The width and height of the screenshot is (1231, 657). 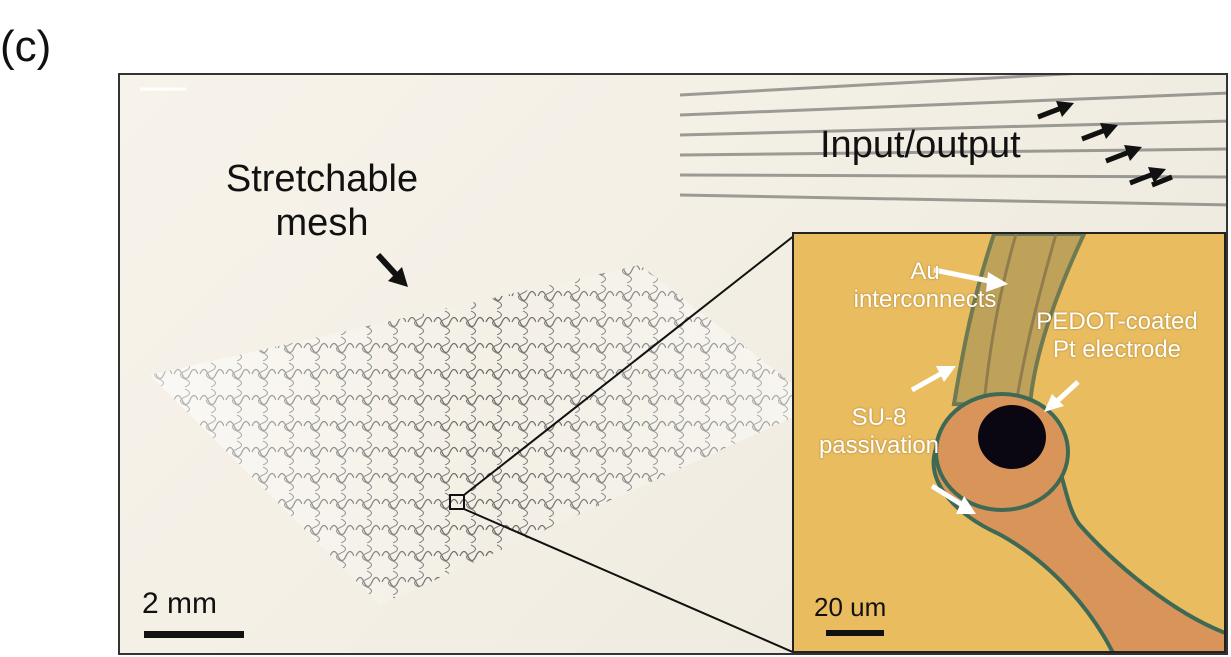 I want to click on inset-arrows-icon, so click(x=995, y=390).